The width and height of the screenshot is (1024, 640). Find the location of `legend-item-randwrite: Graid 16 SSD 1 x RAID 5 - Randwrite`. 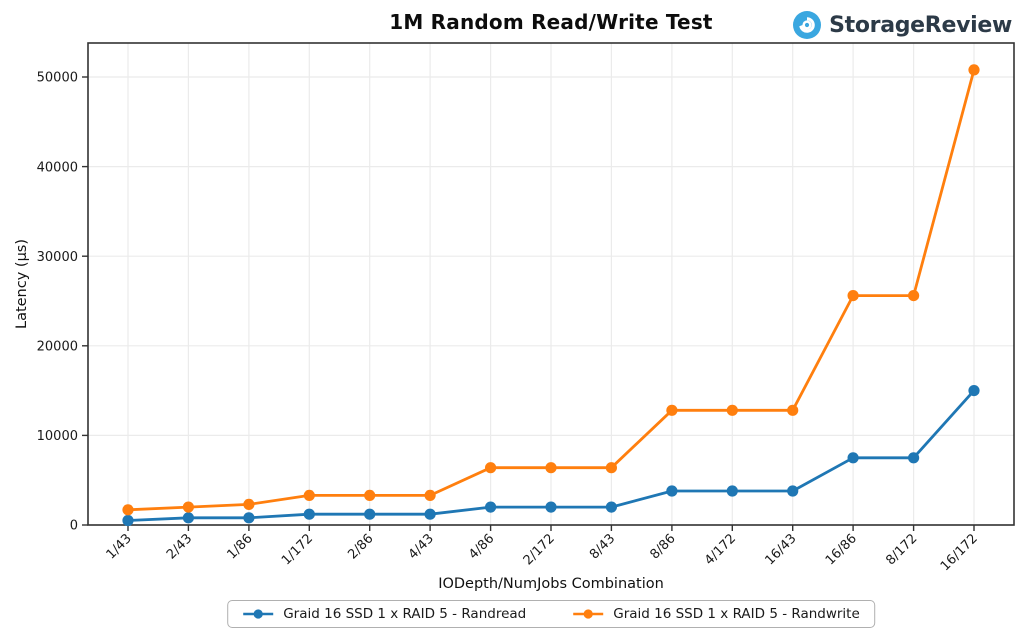

legend-item-randwrite: Graid 16 SSD 1 x RAID 5 - Randwrite is located at coordinates (716, 614).